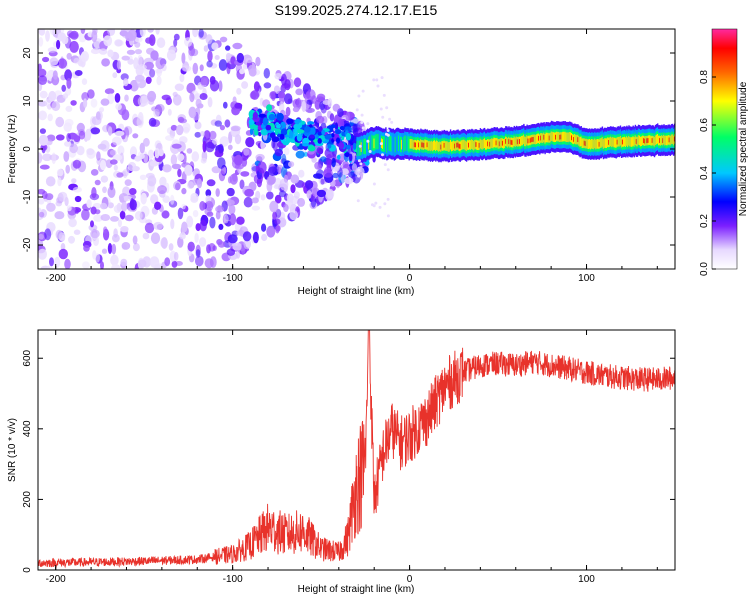  I want to click on x-tick-label: -200, so click(56, 579).